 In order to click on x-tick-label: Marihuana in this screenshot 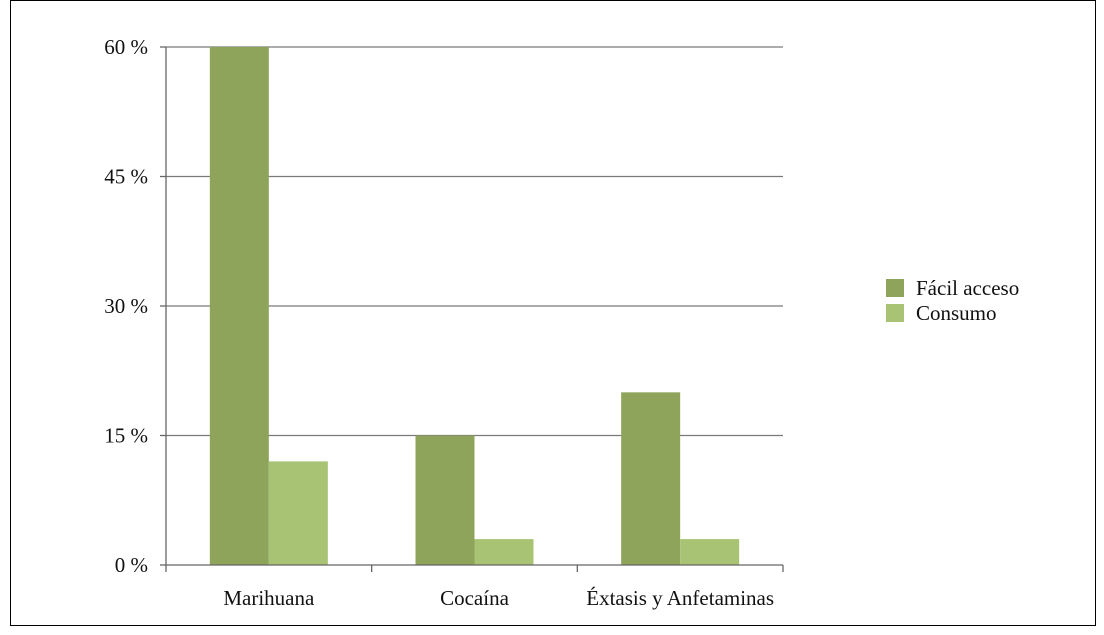, I will do `click(269, 598)`.